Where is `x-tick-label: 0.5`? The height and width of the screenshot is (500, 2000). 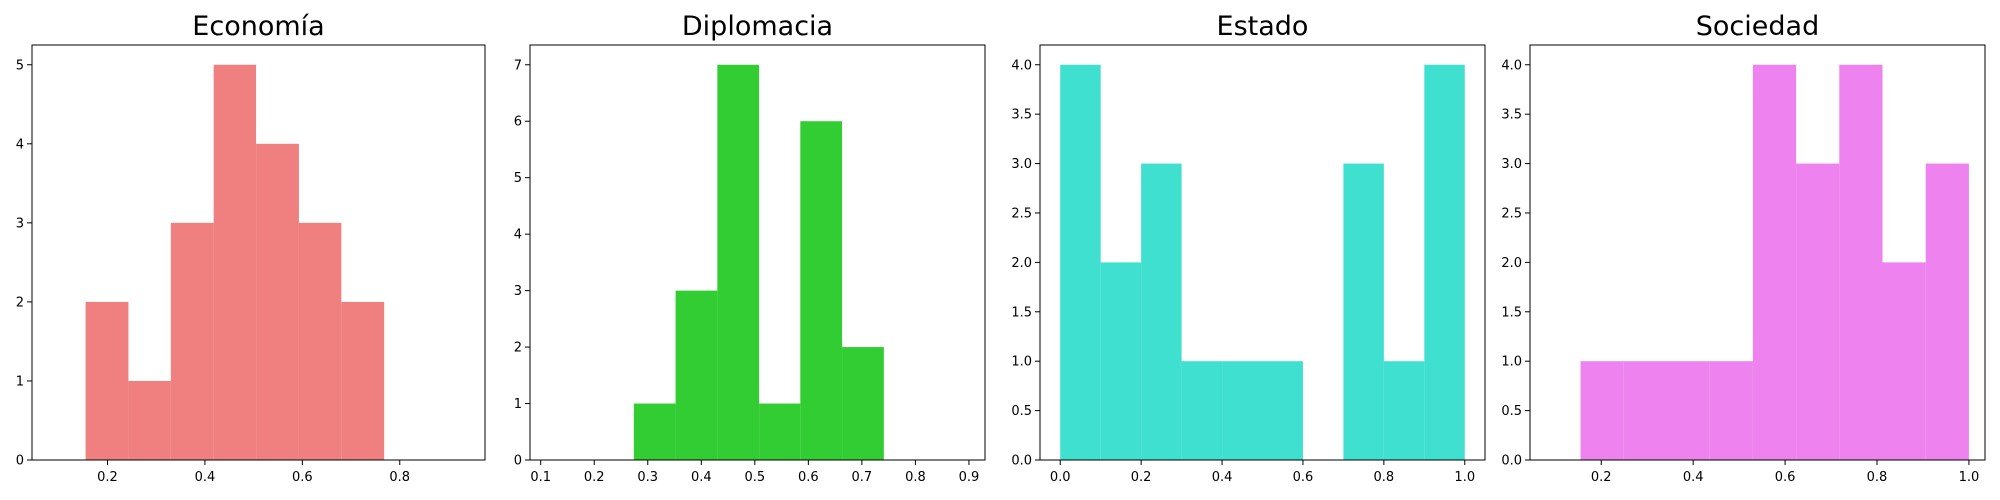 x-tick-label: 0.5 is located at coordinates (754, 477).